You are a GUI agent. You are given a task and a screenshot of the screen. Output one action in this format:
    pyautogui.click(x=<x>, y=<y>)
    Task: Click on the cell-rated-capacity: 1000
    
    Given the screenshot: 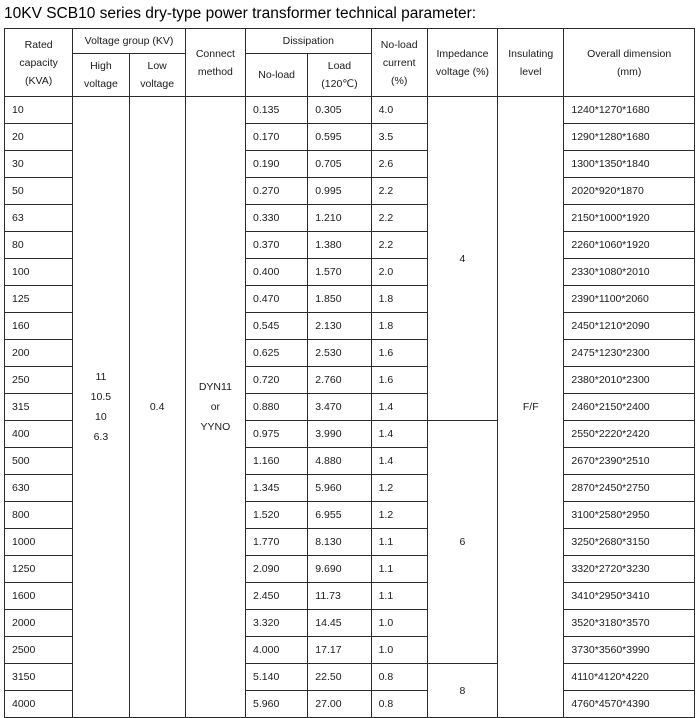 What is the action you would take?
    pyautogui.click(x=38, y=542)
    